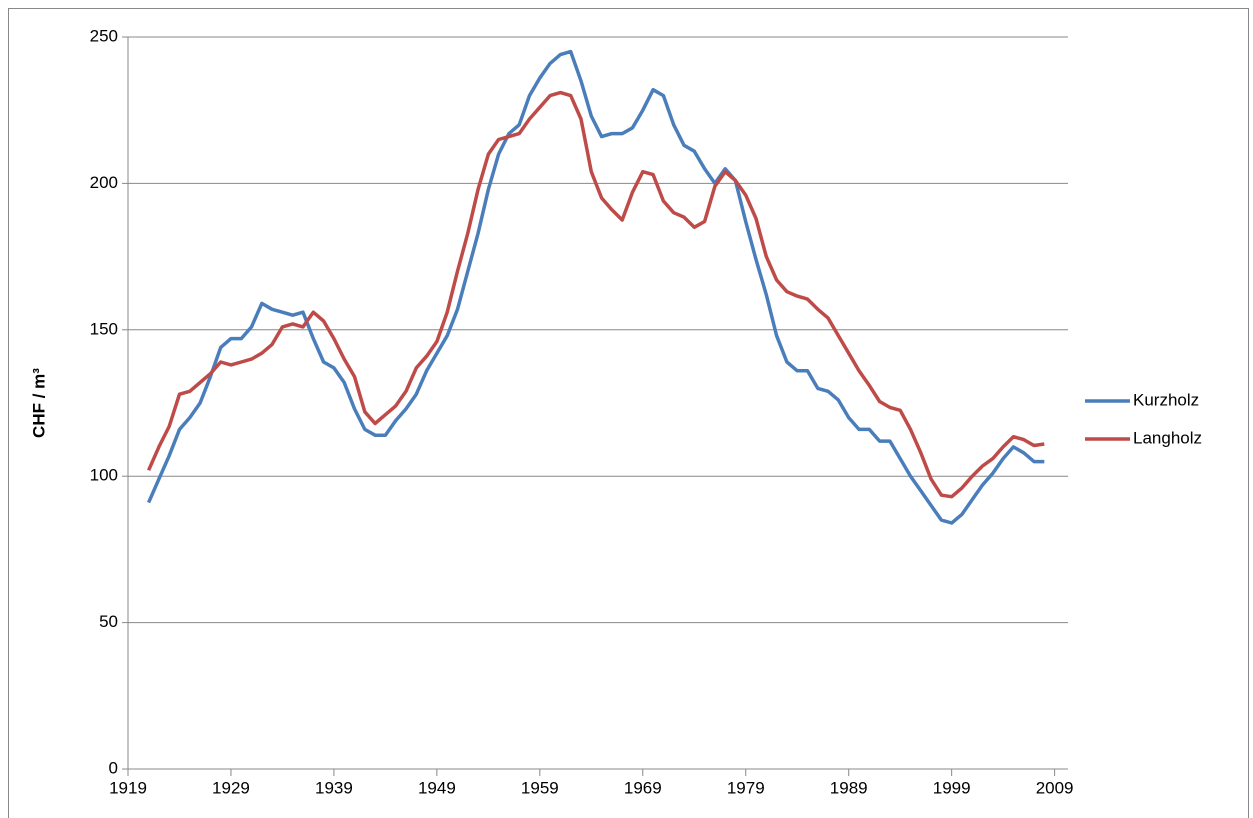  Describe the element at coordinates (643, 787) in the screenshot. I see `x-tick-label: 1969` at that location.